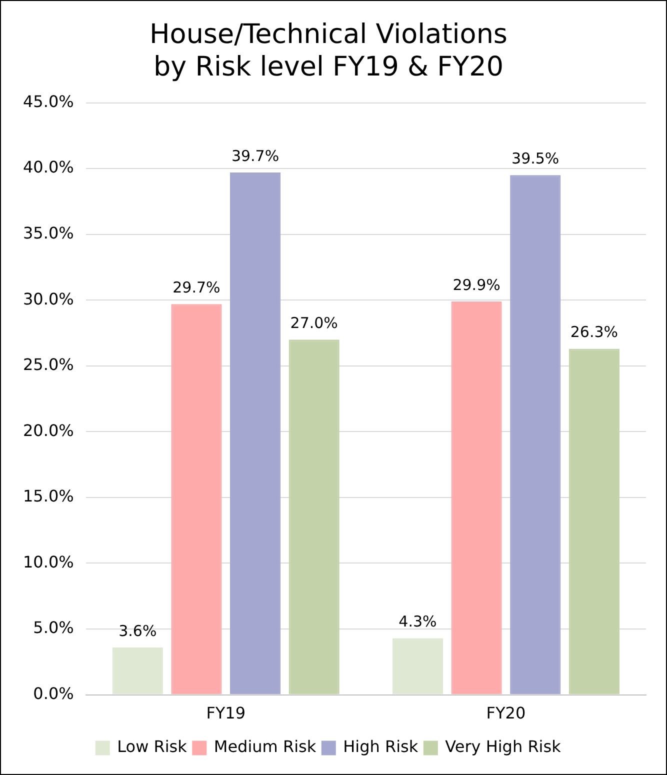  Describe the element at coordinates (48, 101) in the screenshot. I see `y-tick-label: 45.0%` at that location.